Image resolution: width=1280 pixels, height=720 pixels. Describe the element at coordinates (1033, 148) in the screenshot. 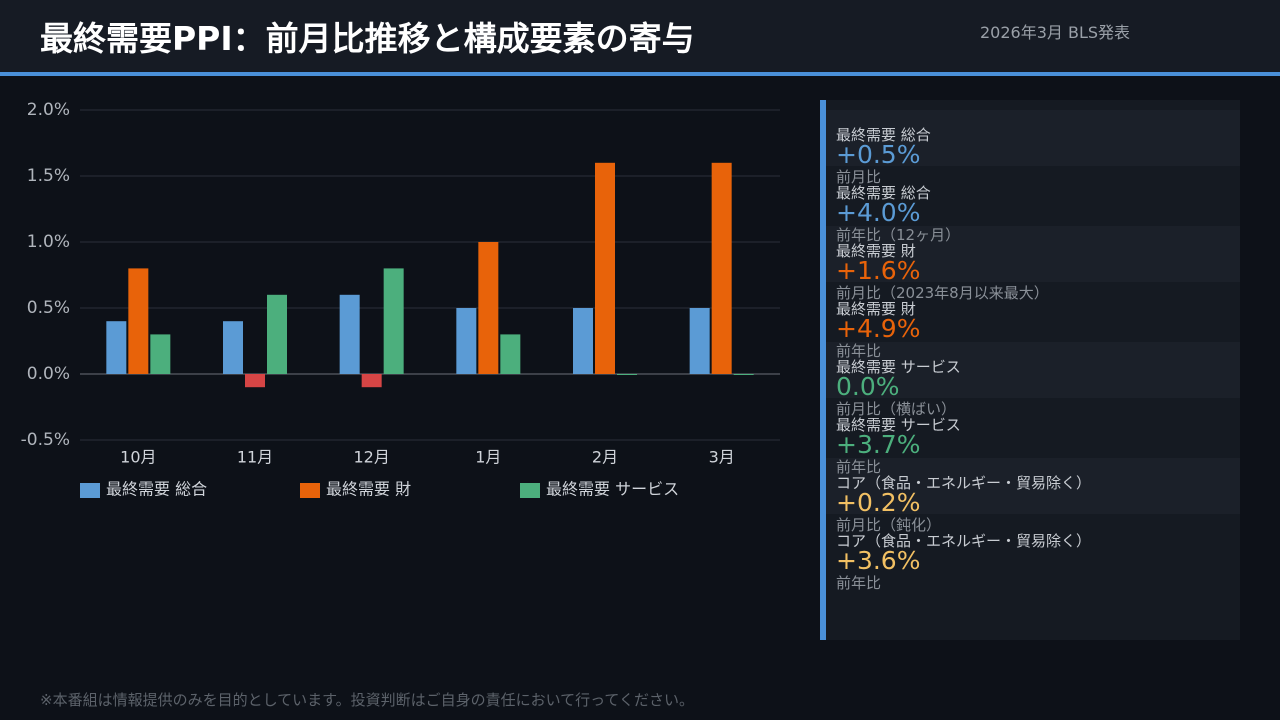

I see `metric-card: 最終需要 総合 +0.5% 前月比` at that location.